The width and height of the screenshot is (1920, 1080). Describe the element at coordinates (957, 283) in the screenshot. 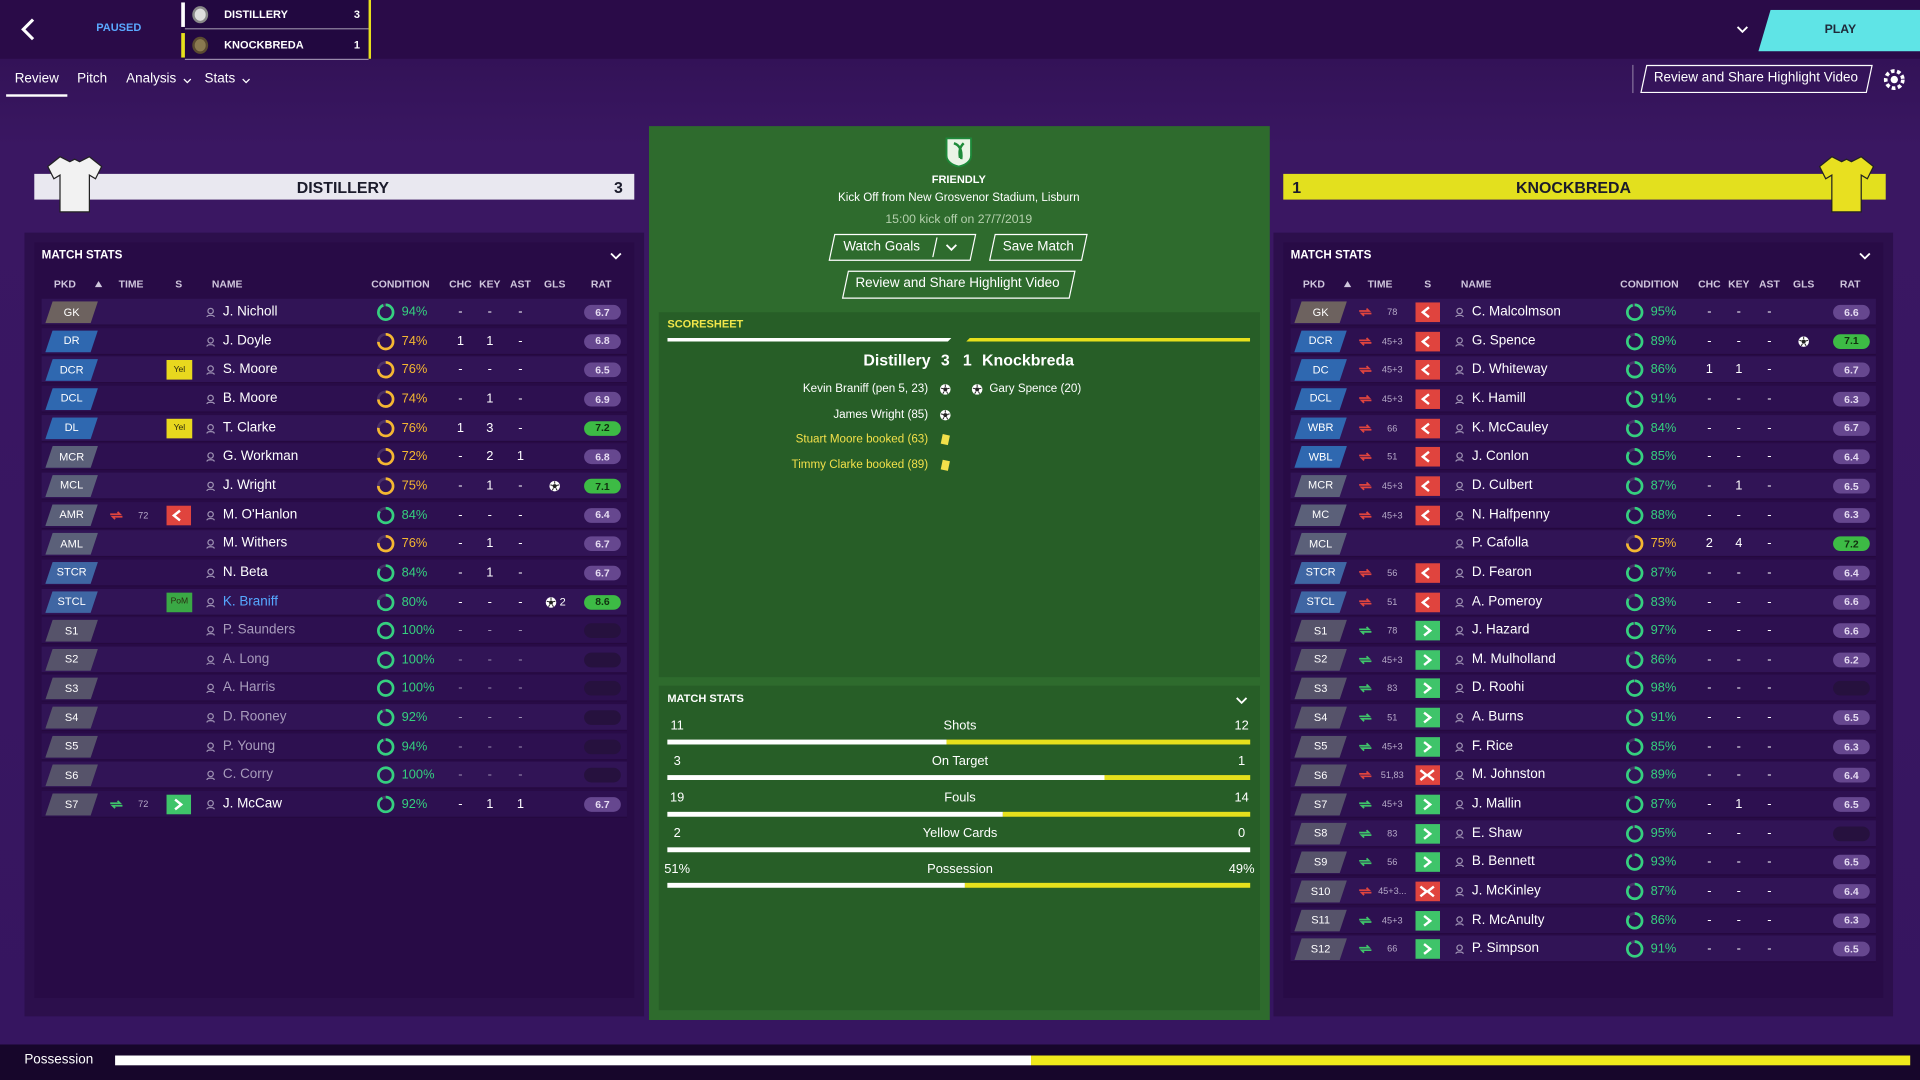

I see `button-label: Review and Share Highlight Video` at that location.